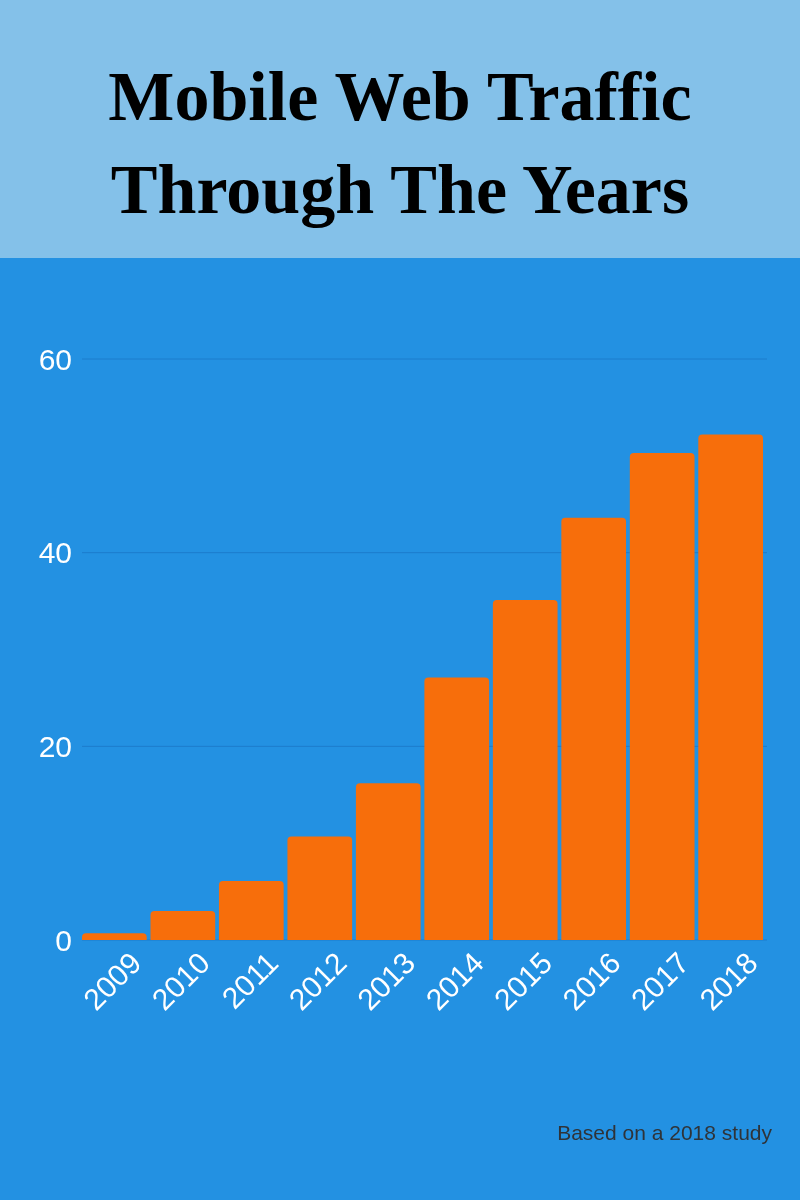 The height and width of the screenshot is (1200, 800). Describe the element at coordinates (400, 143) in the screenshot. I see `chart-title: Mobile Web Traffic Through The Years` at that location.